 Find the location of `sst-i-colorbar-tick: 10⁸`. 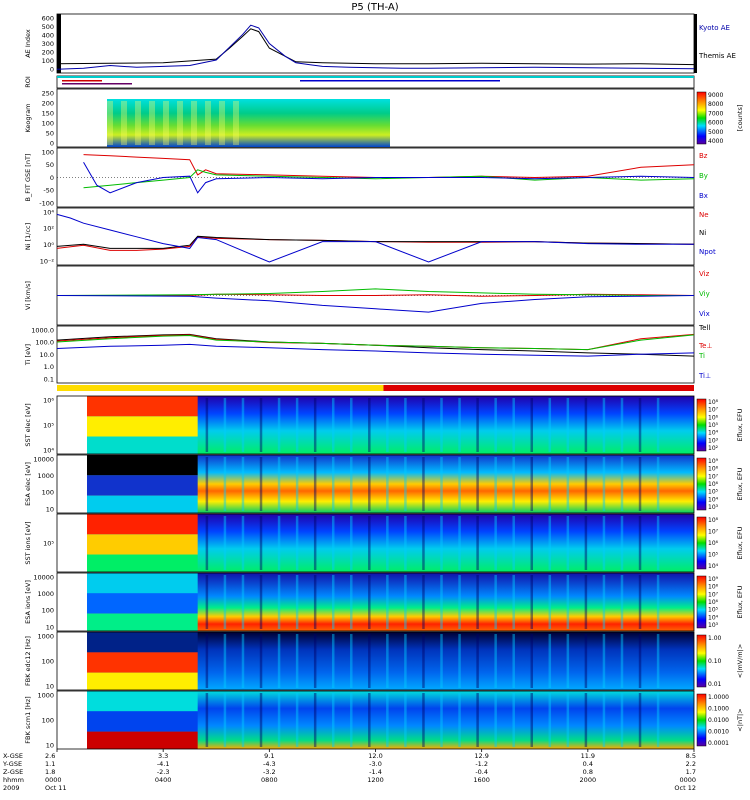

sst-i-colorbar-tick: 10⁸ is located at coordinates (713, 520).